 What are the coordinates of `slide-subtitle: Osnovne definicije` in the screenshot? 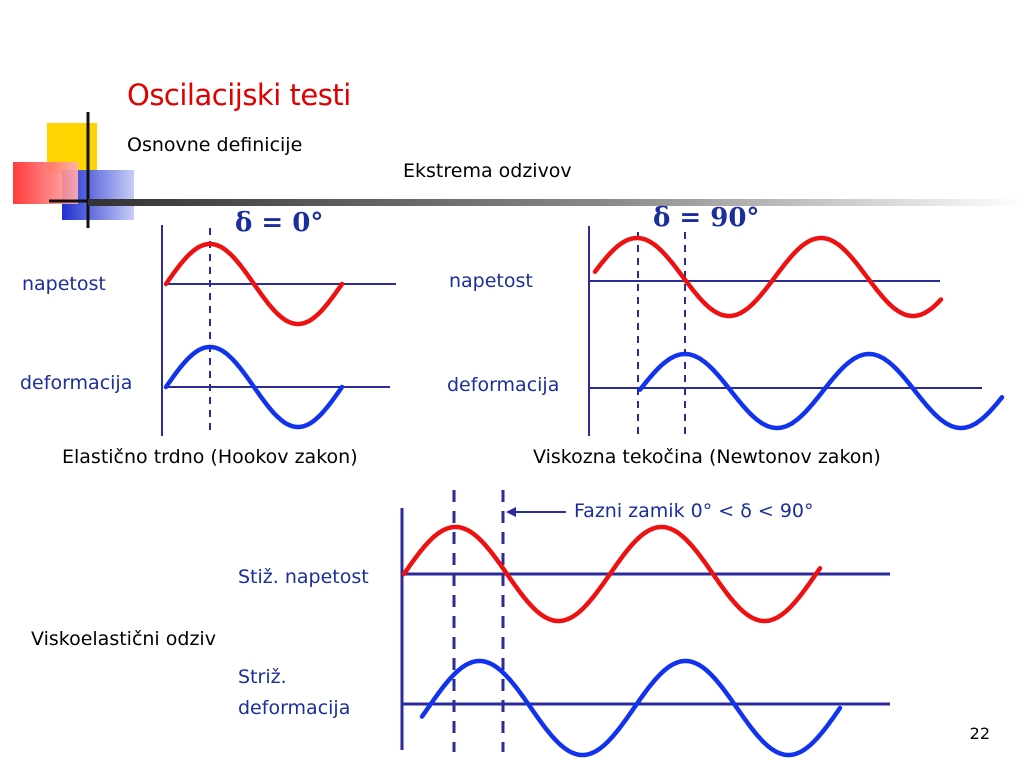 It's located at (215, 145).